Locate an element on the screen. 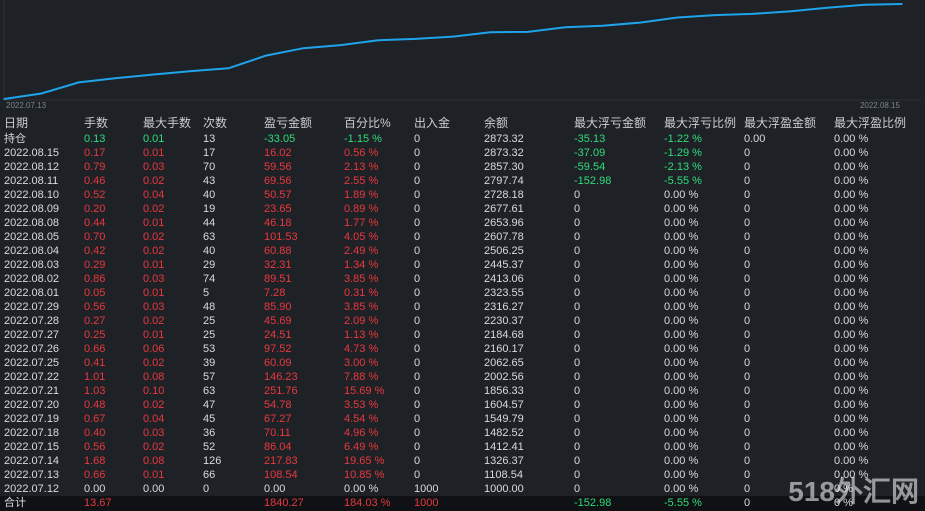  cell-max-float-loss: -152.98 is located at coordinates (593, 503).